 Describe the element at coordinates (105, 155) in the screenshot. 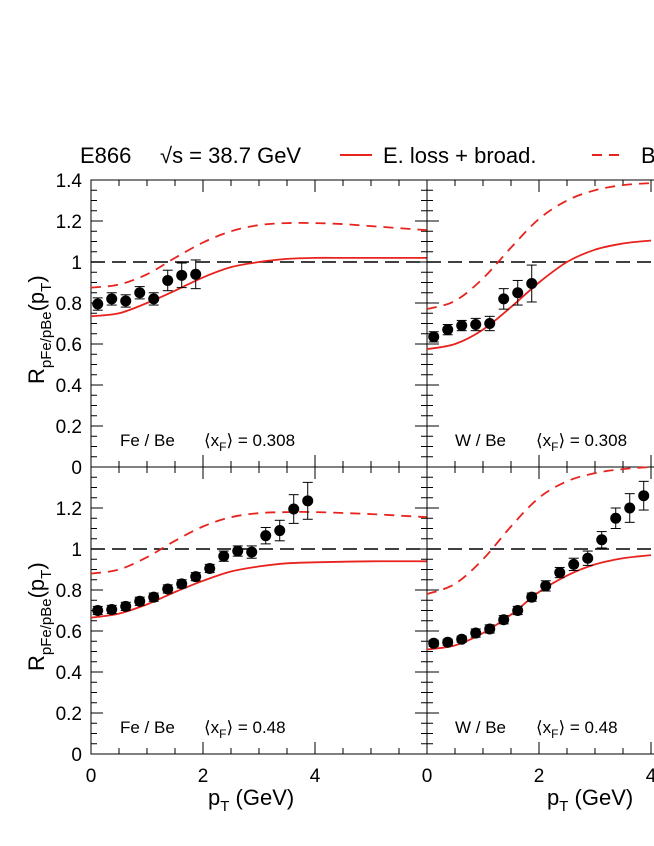

I see `experiment-label: E866` at that location.